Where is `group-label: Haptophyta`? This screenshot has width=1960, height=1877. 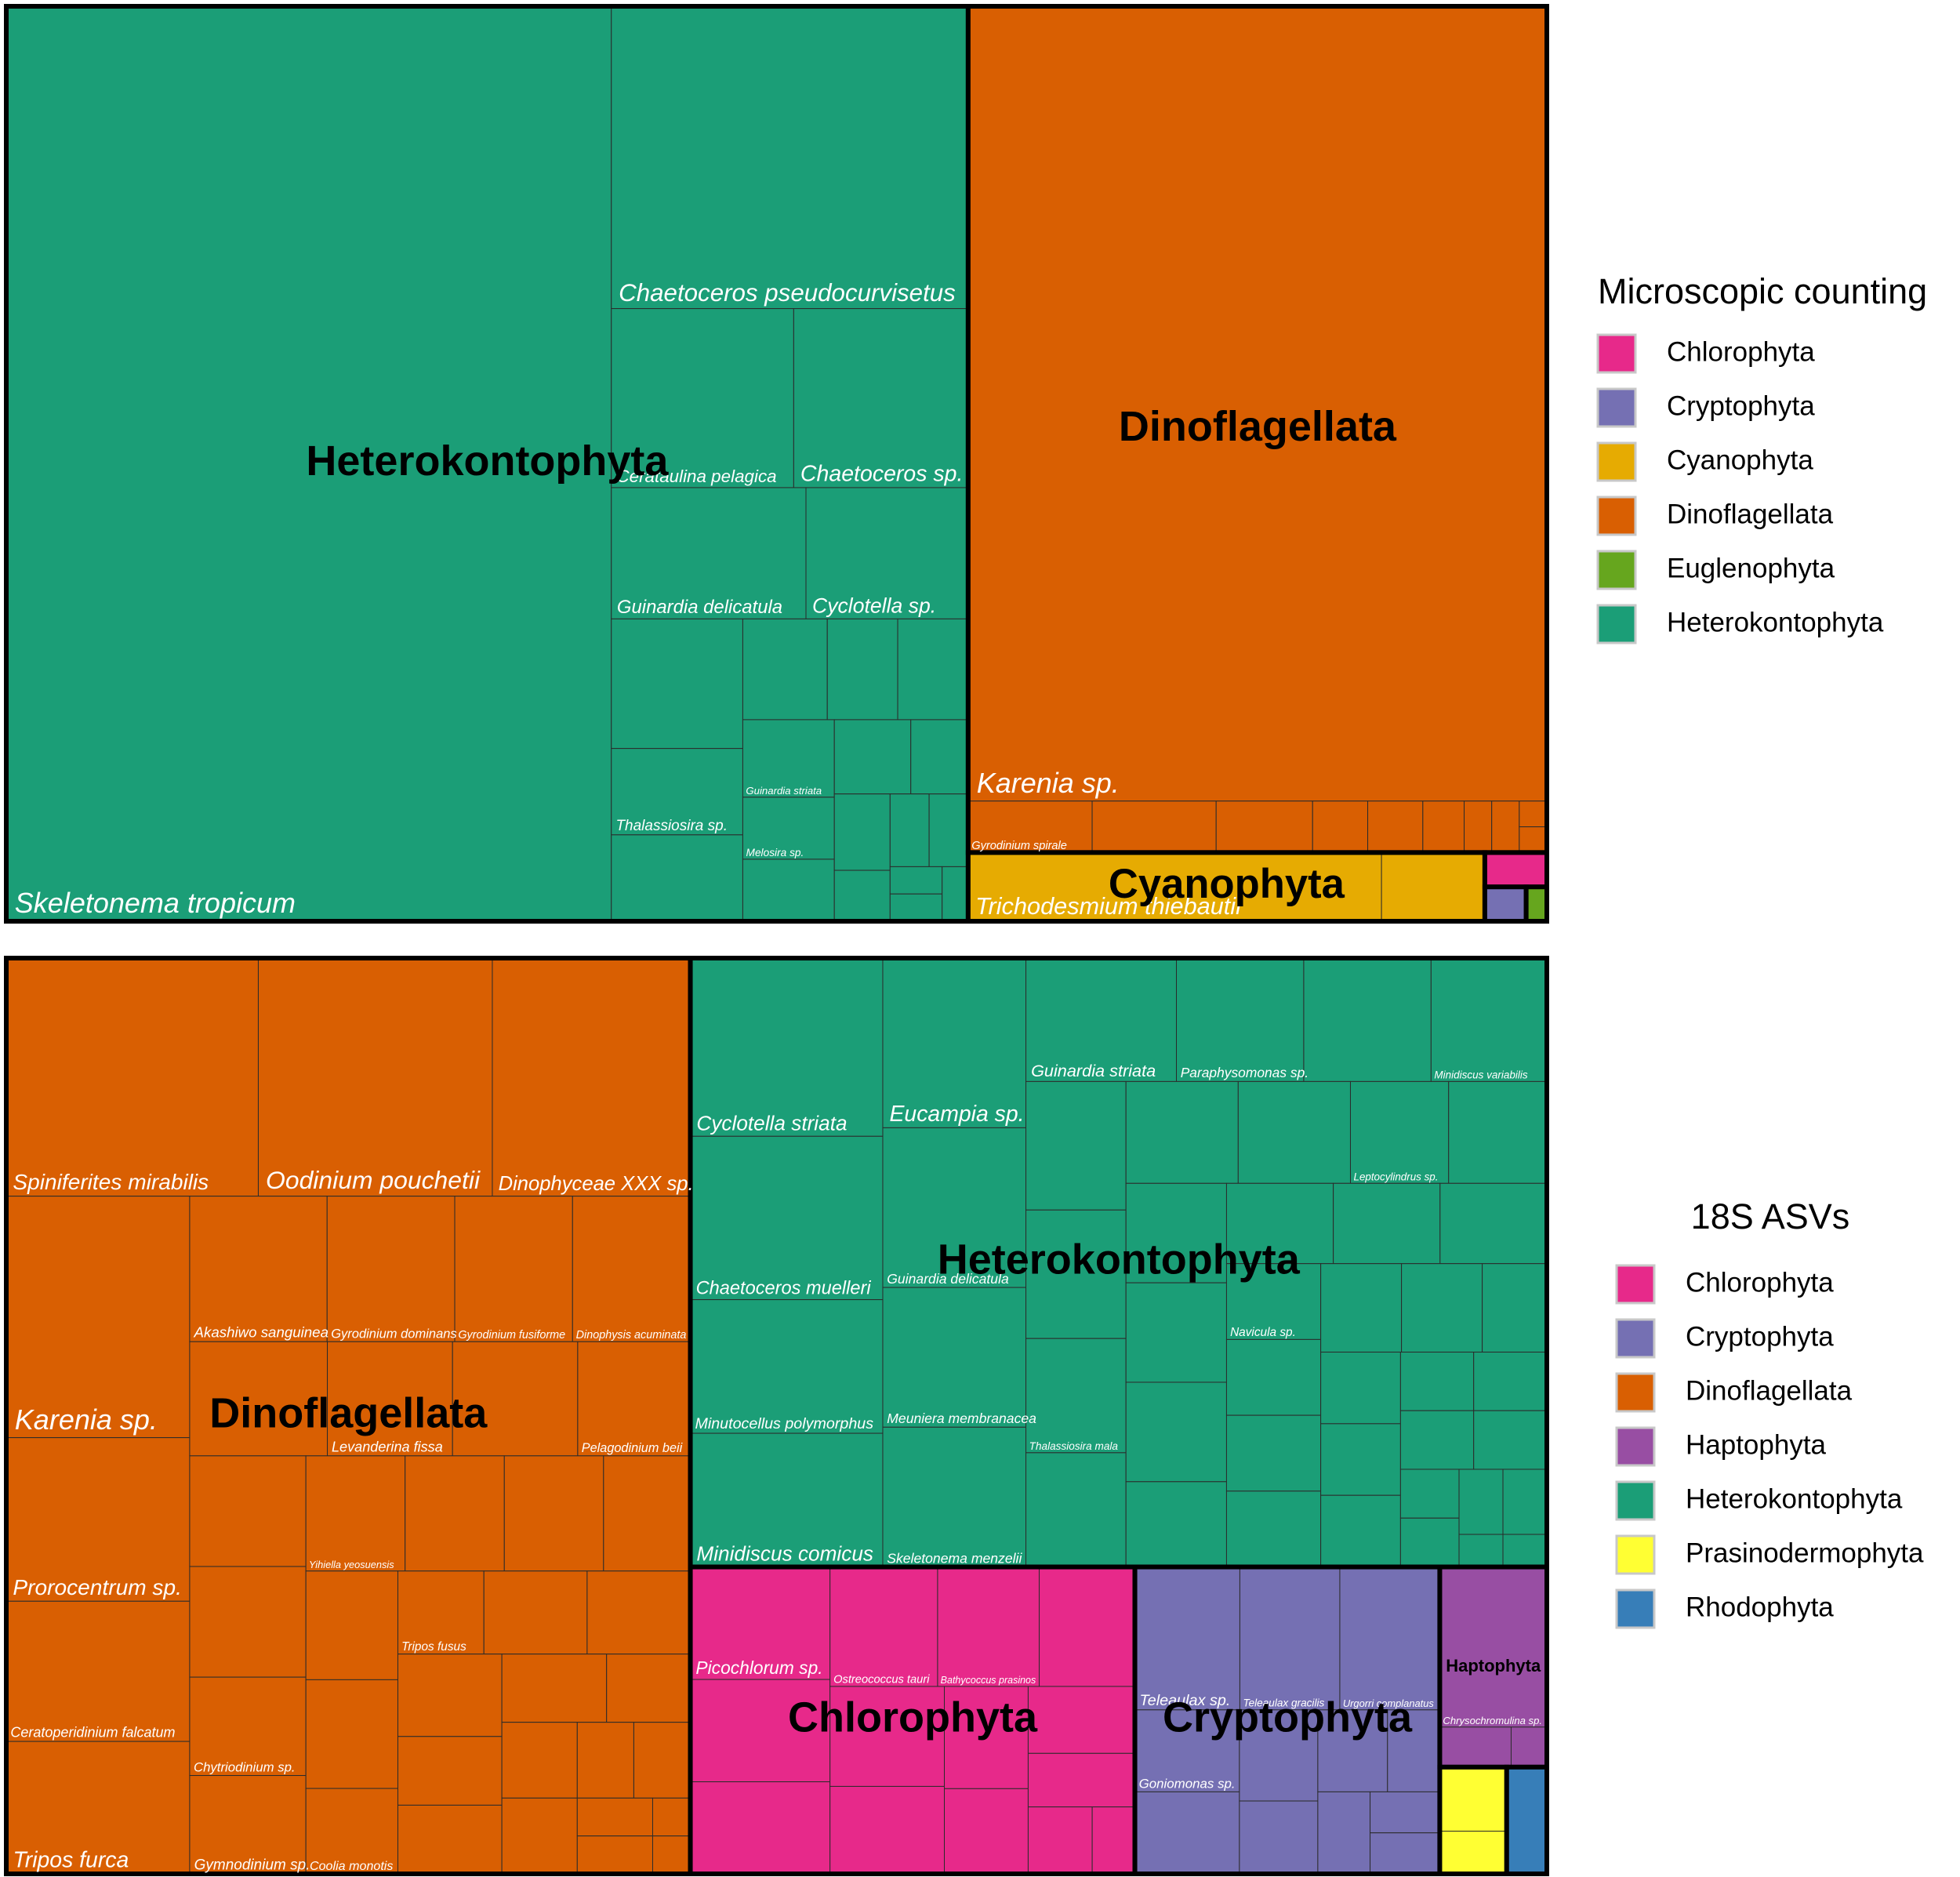 group-label: Haptophyta is located at coordinates (1493, 1666).